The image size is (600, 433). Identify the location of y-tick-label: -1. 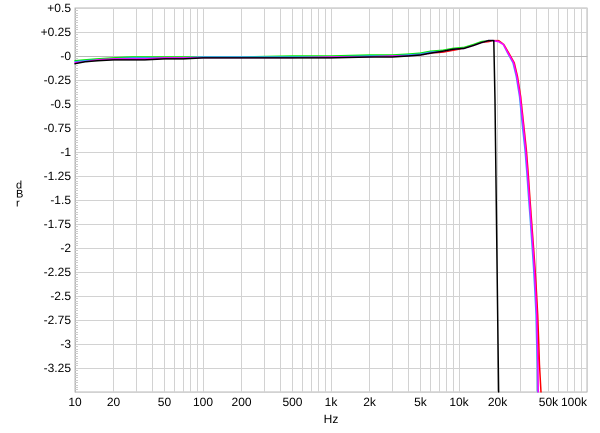
(66, 152).